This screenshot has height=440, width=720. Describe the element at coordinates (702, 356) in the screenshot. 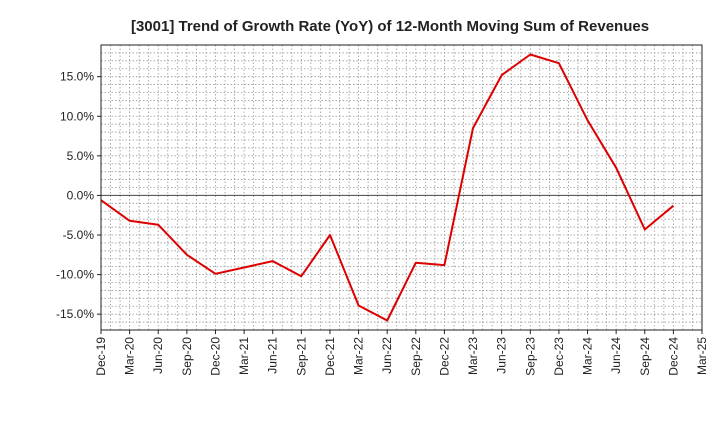

I see `x-tick-label: Mar-25` at that location.